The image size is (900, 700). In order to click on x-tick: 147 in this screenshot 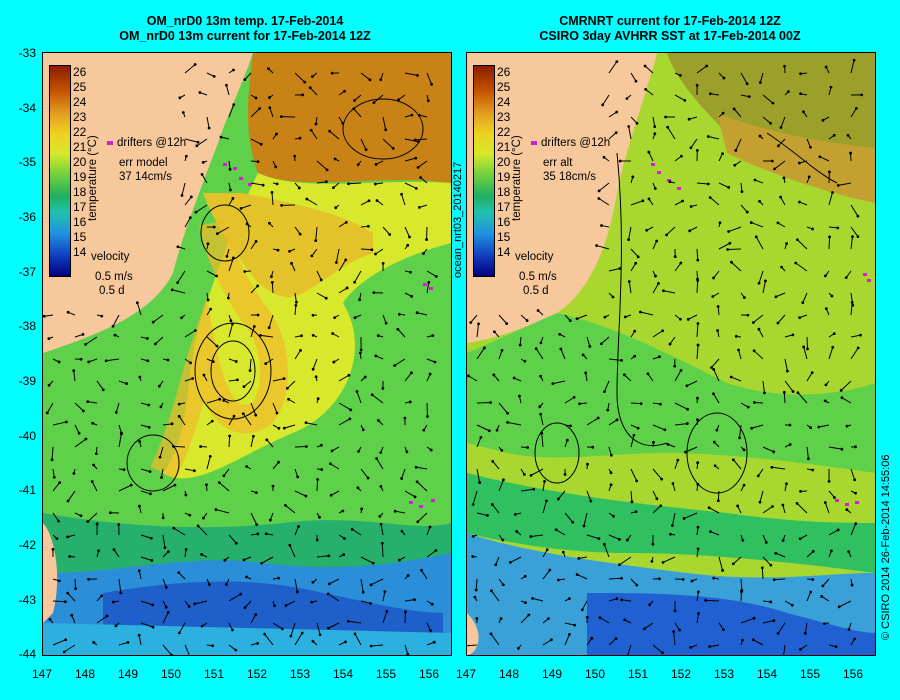, I will do `click(466, 674)`.